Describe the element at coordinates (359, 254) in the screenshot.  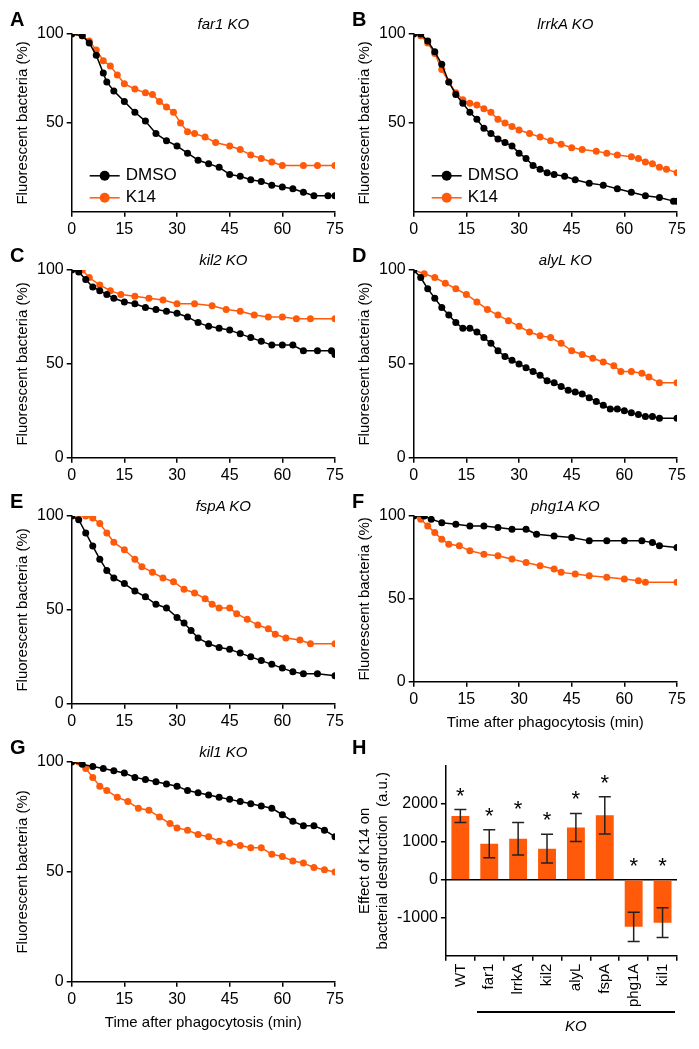
I see `text: D` at that location.